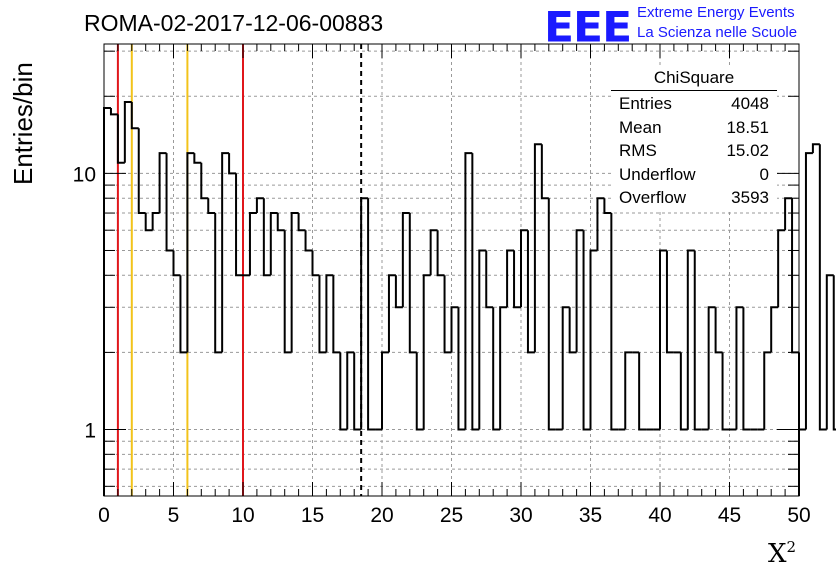  I want to click on x-axis-label-sup: 2, so click(791, 547).